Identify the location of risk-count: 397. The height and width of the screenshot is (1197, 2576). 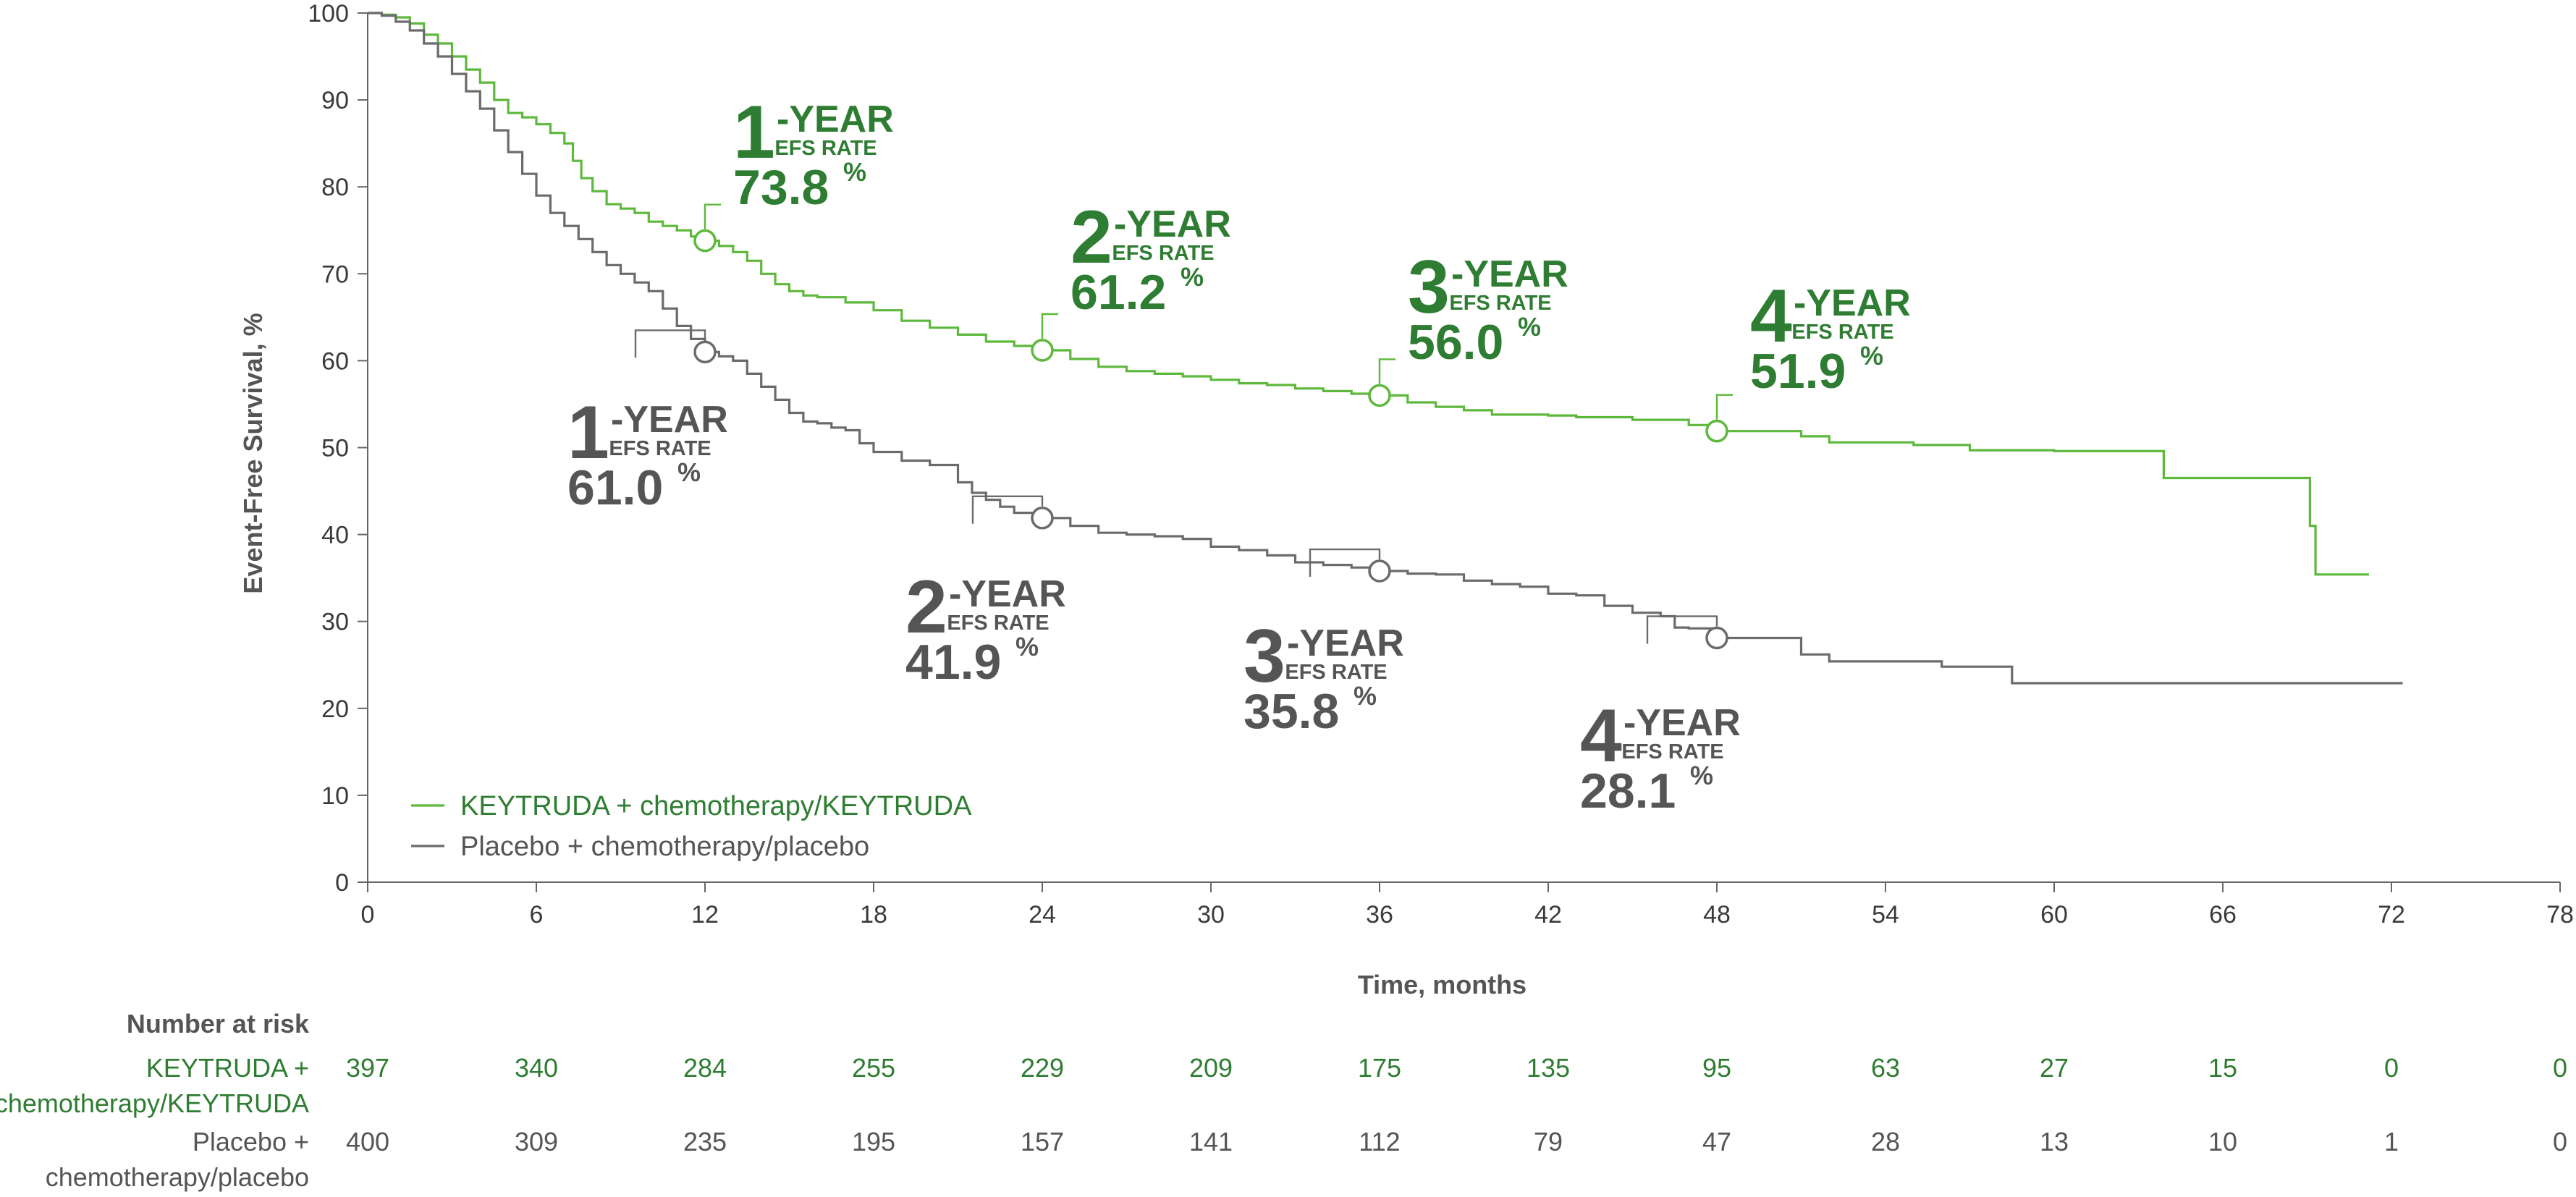
(367, 1068).